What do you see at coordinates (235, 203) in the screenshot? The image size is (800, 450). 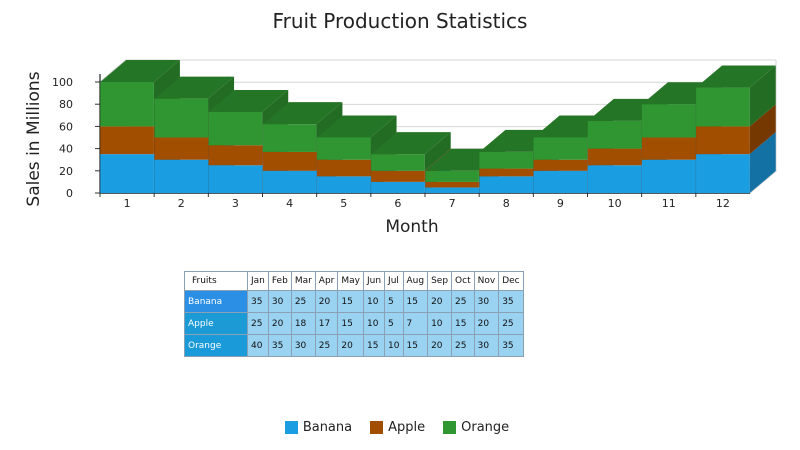 I see `x-tick-label: 3` at bounding box center [235, 203].